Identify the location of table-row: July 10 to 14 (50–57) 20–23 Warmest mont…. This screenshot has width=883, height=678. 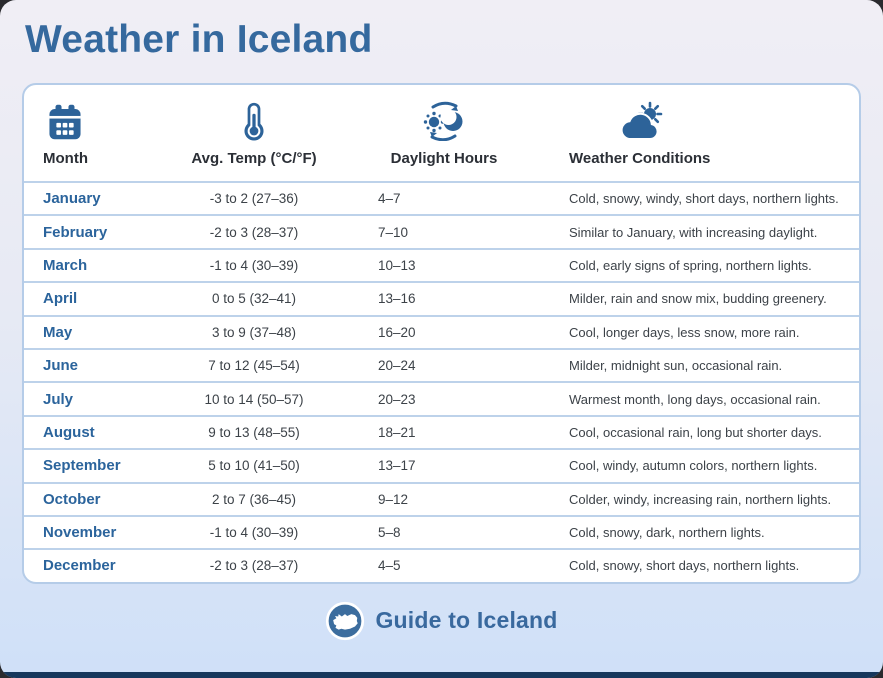
(441, 397).